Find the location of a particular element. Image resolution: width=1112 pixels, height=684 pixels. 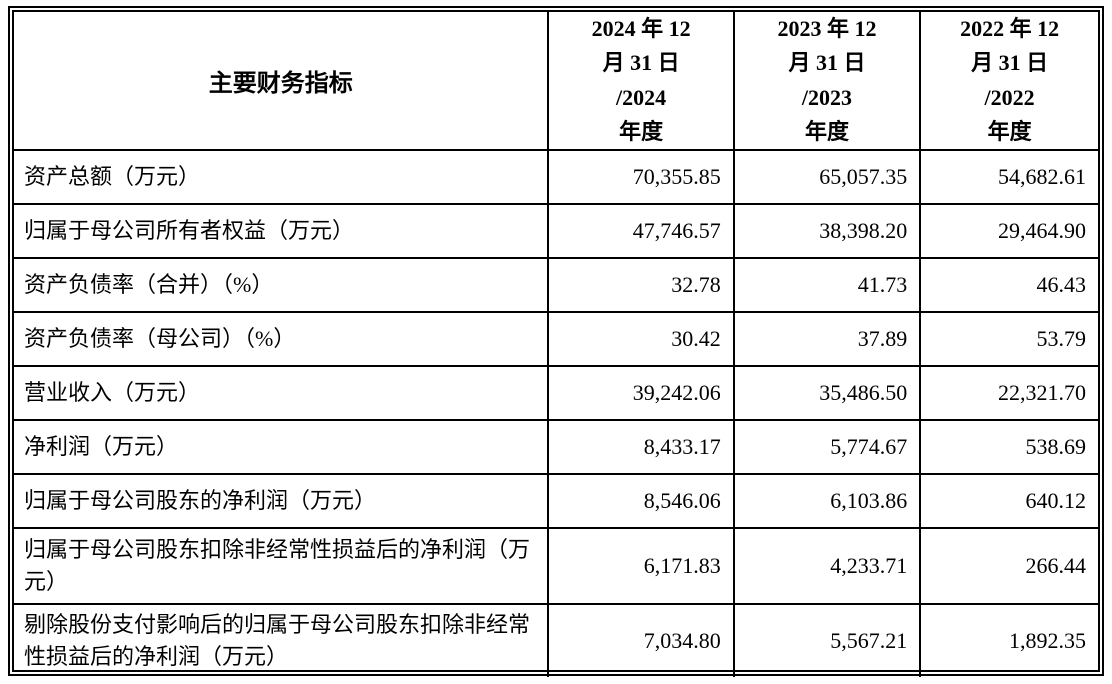

cell-value: 54,682.61 is located at coordinates (1008, 177).